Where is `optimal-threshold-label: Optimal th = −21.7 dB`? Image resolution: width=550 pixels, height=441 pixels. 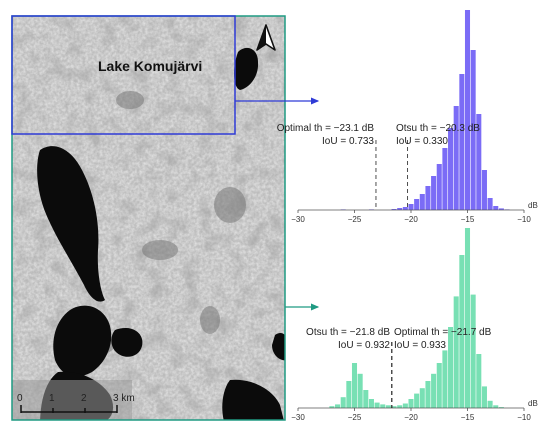 optimal-threshold-label: Optimal th = −21.7 dB is located at coordinates (443, 332).